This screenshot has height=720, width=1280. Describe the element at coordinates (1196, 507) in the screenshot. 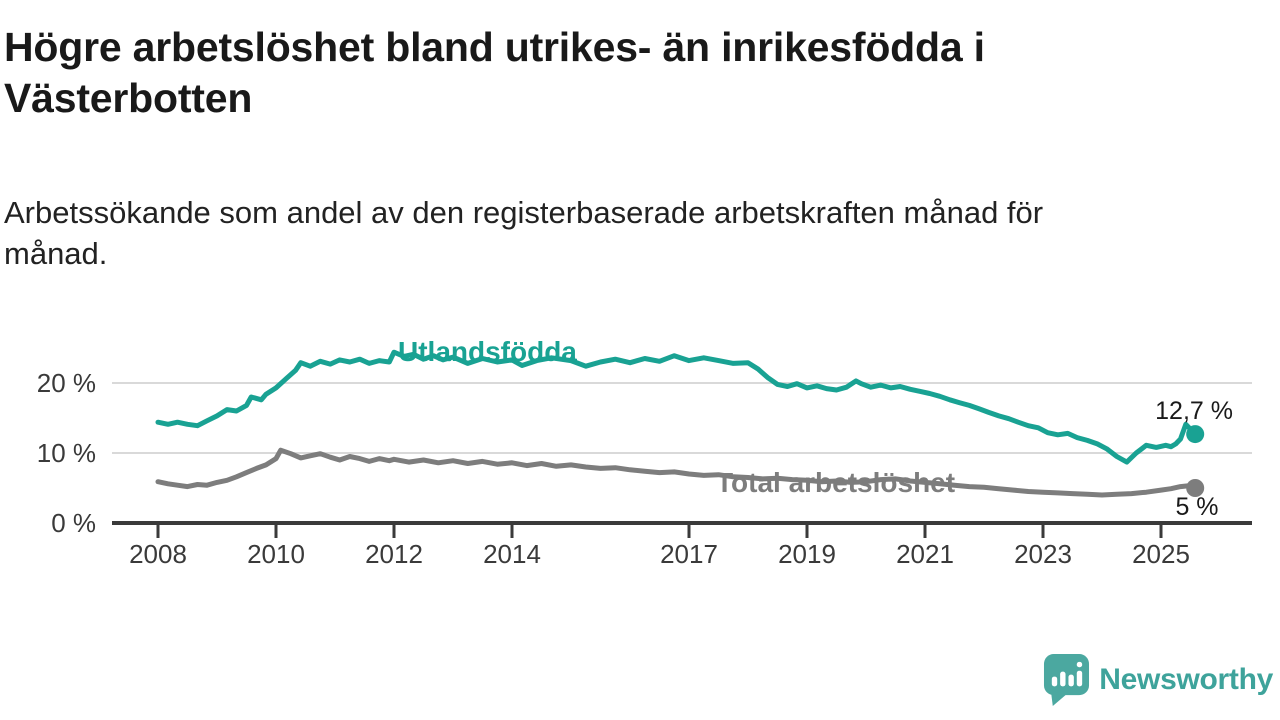

I see `end-value-label-total: 5 %` at that location.